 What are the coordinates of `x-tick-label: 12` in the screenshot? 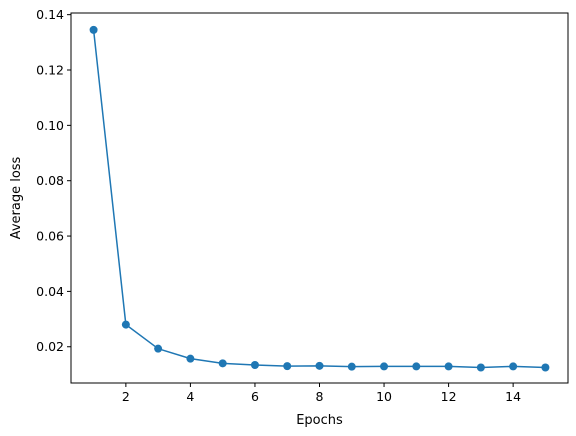 It's located at (449, 396).